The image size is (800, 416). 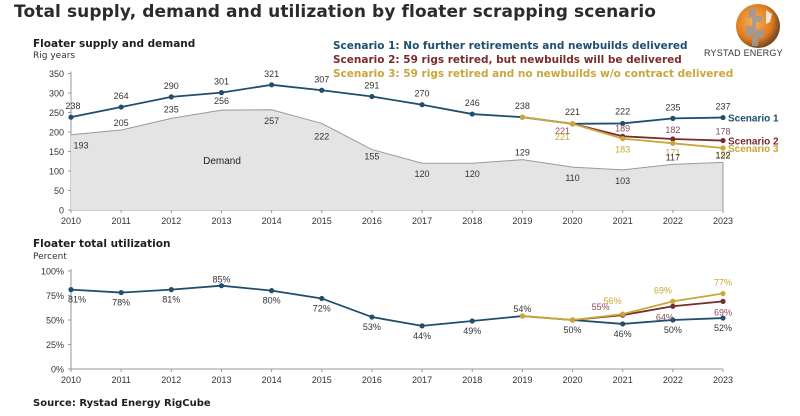 I want to click on util-scenario-1-data-label: 46%, so click(x=623, y=334).